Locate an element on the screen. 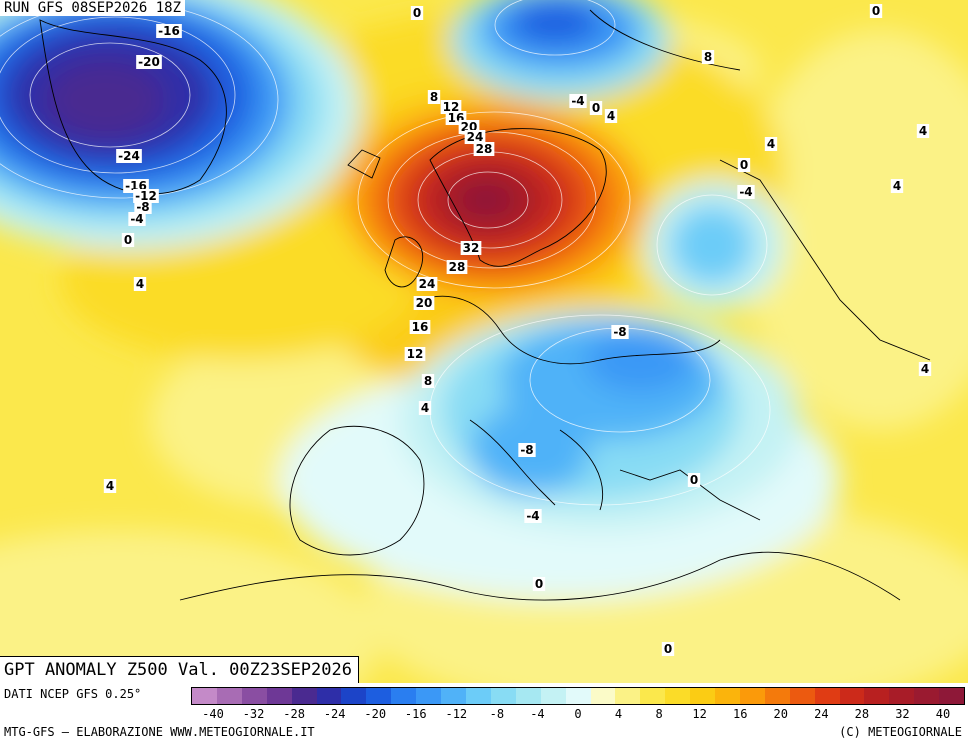  contour-label-text: -20 is located at coordinates (149, 62).